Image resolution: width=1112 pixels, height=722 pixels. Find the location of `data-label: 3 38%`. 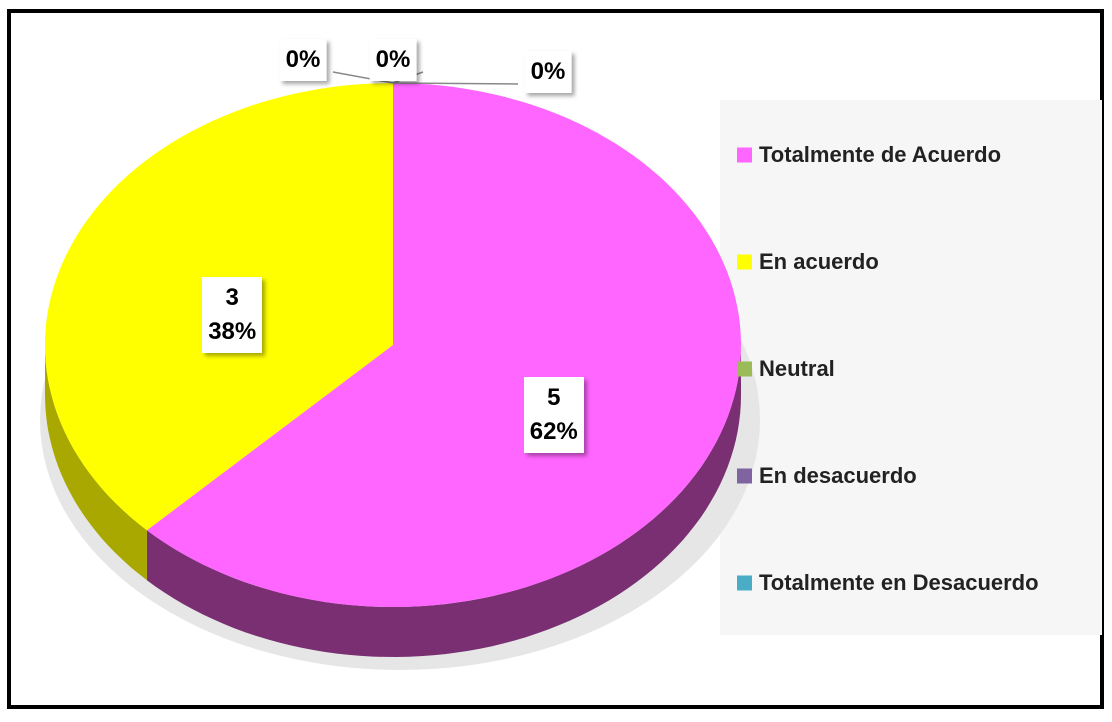

data-label: 3 38% is located at coordinates (232, 314).